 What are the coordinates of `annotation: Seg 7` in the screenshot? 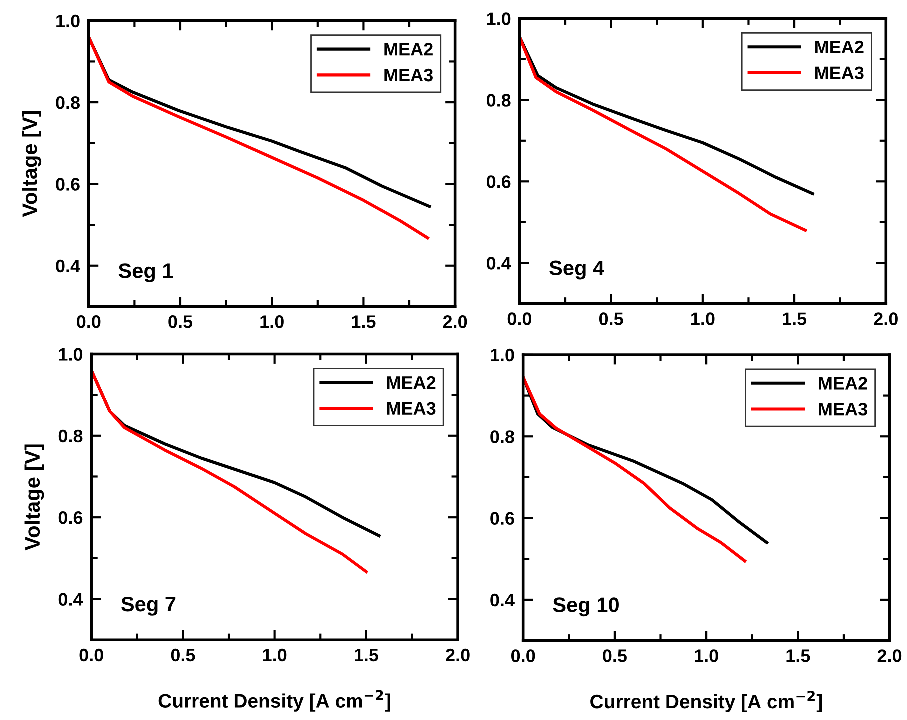 It's located at (149, 606).